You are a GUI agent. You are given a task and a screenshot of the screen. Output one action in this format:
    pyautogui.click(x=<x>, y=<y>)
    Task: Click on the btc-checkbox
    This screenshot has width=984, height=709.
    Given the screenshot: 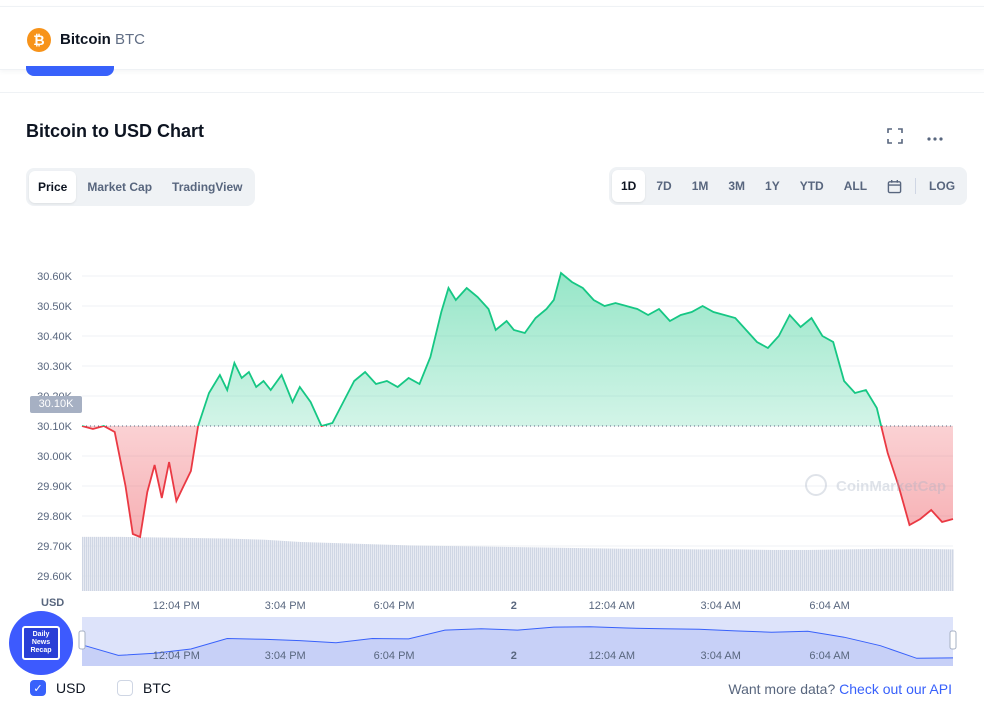 What is the action you would take?
    pyautogui.click(x=125, y=688)
    